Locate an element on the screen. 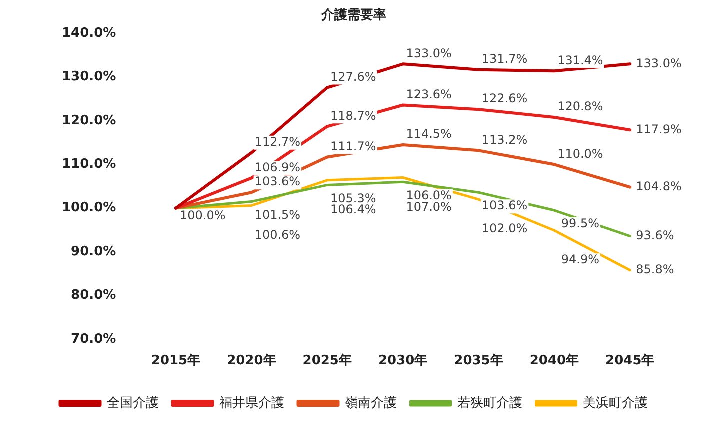 The image size is (720, 424). data-label: 99.5% is located at coordinates (580, 223).